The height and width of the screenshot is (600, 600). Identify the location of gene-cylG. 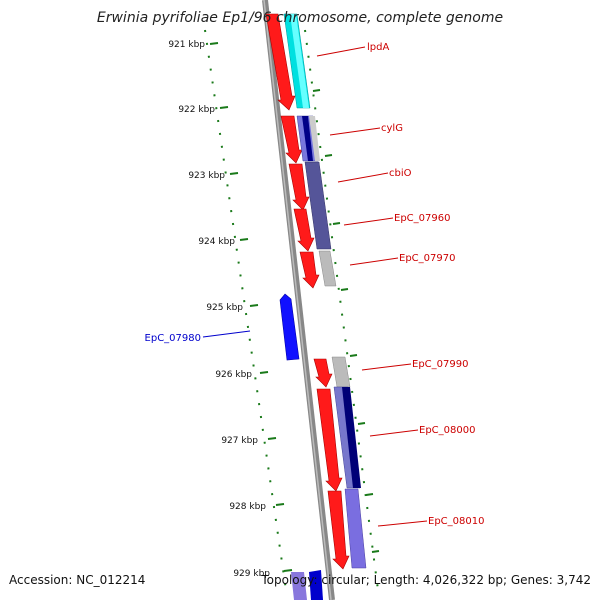
(291, 139).